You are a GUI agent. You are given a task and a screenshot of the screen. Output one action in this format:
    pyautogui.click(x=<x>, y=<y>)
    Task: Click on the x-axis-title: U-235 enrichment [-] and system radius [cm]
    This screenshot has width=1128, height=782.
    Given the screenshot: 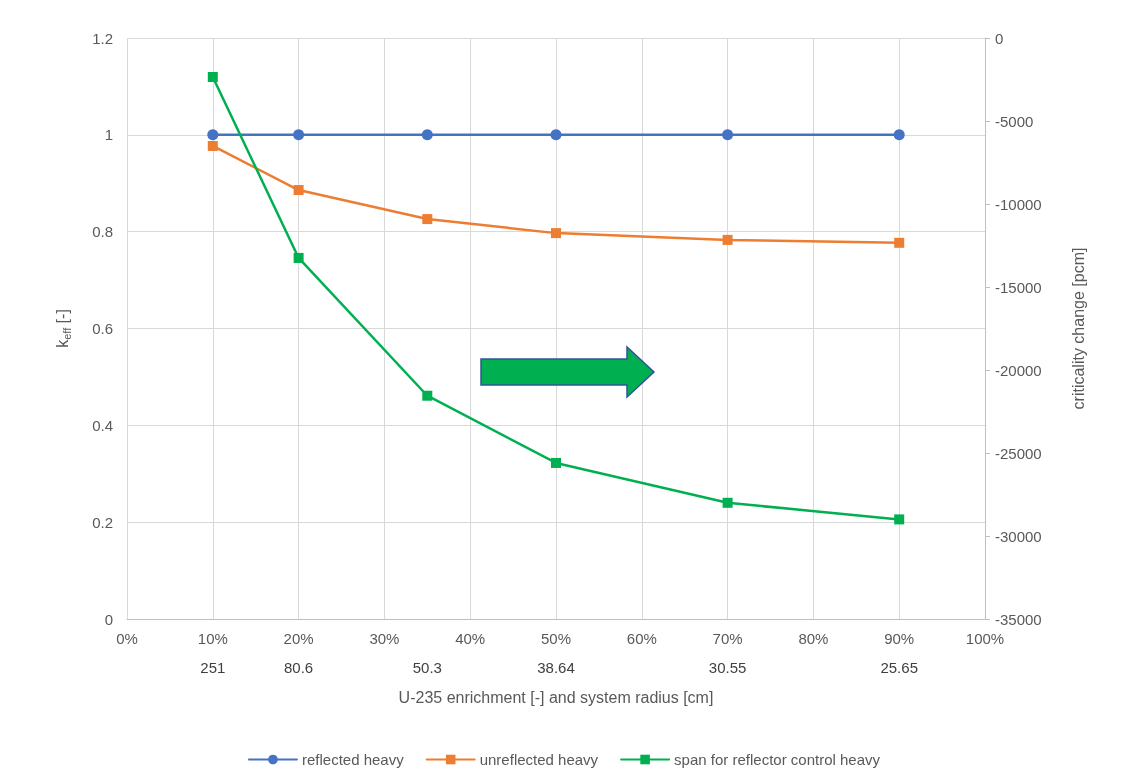 What is the action you would take?
    pyautogui.click(x=556, y=697)
    